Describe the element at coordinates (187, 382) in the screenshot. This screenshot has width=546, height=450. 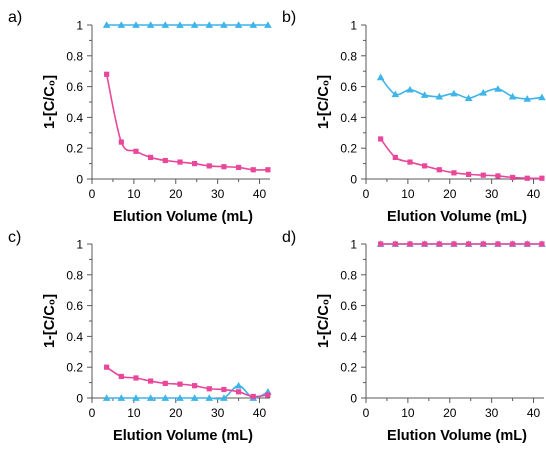
I see `series-line-square` at that location.